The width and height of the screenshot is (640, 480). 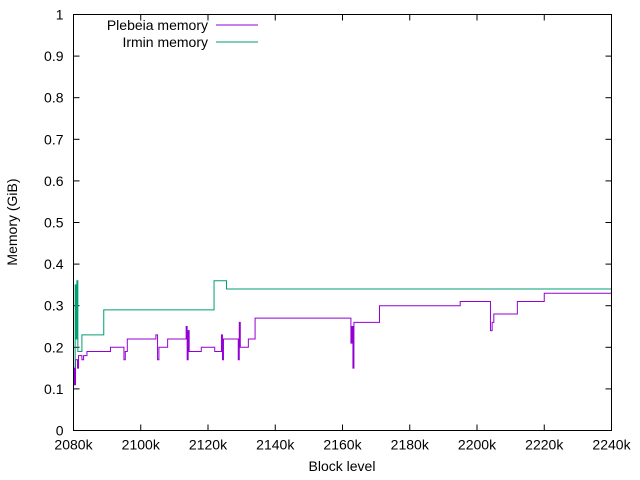 What do you see at coordinates (477, 445) in the screenshot?
I see `x-tick-label: 2200k` at bounding box center [477, 445].